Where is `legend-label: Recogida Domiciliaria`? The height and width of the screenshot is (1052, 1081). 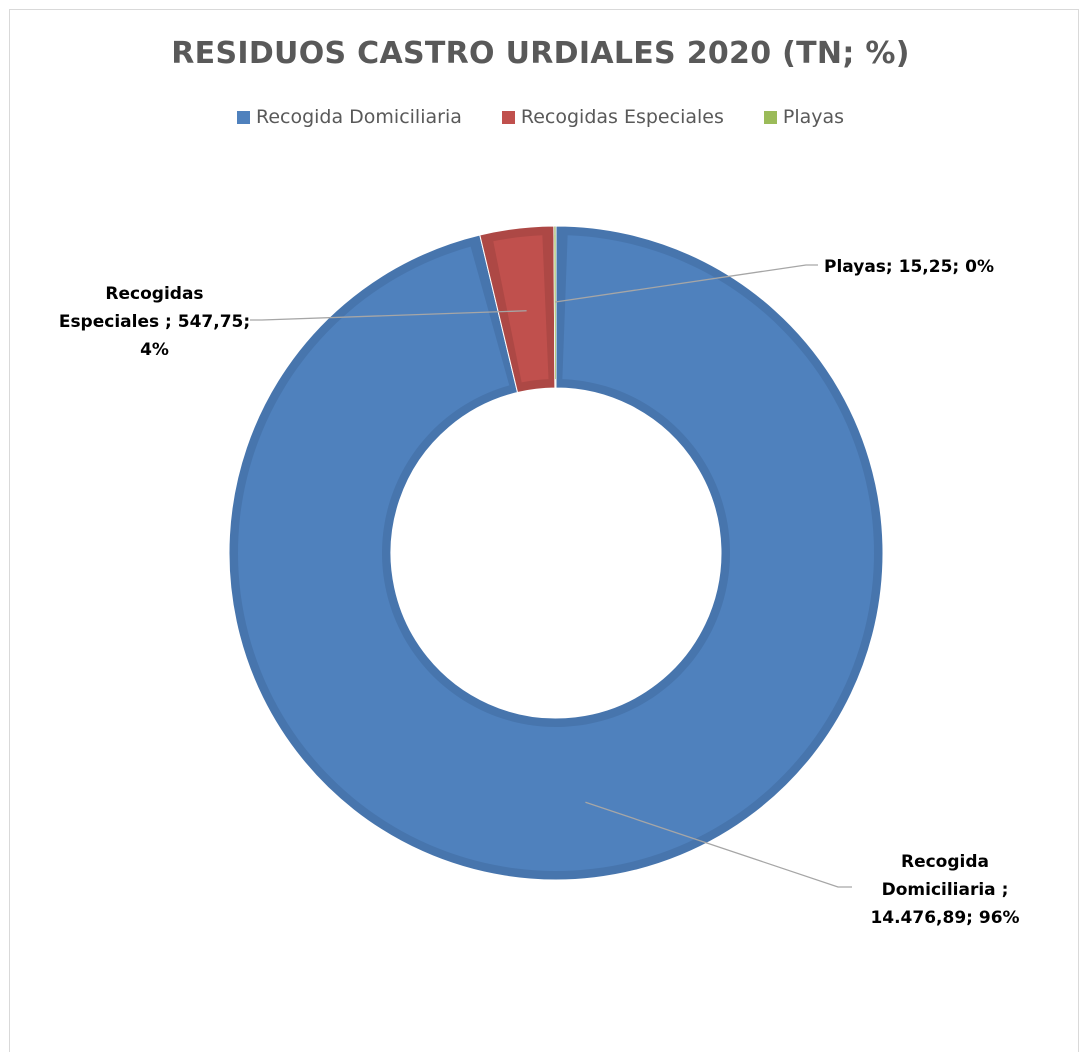 legend-label: Recogida Domiciliaria is located at coordinates (358, 117).